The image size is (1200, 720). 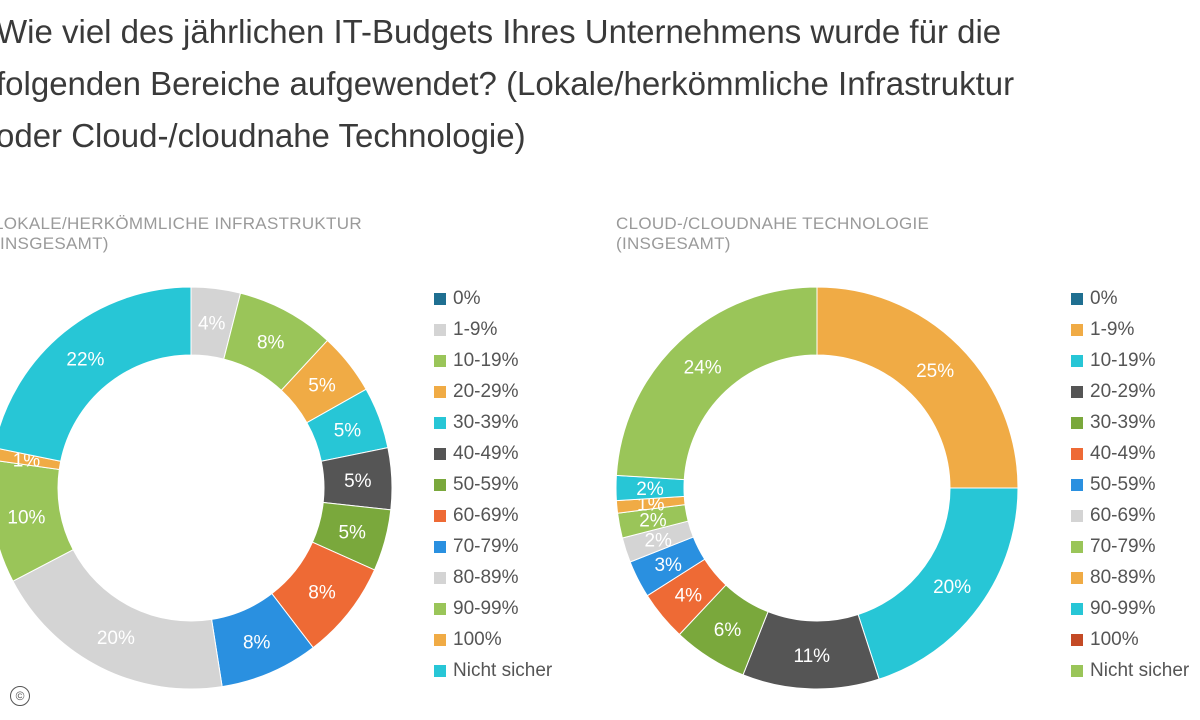 What do you see at coordinates (486, 577) in the screenshot?
I see `lokal-legend-label: 80-89%` at bounding box center [486, 577].